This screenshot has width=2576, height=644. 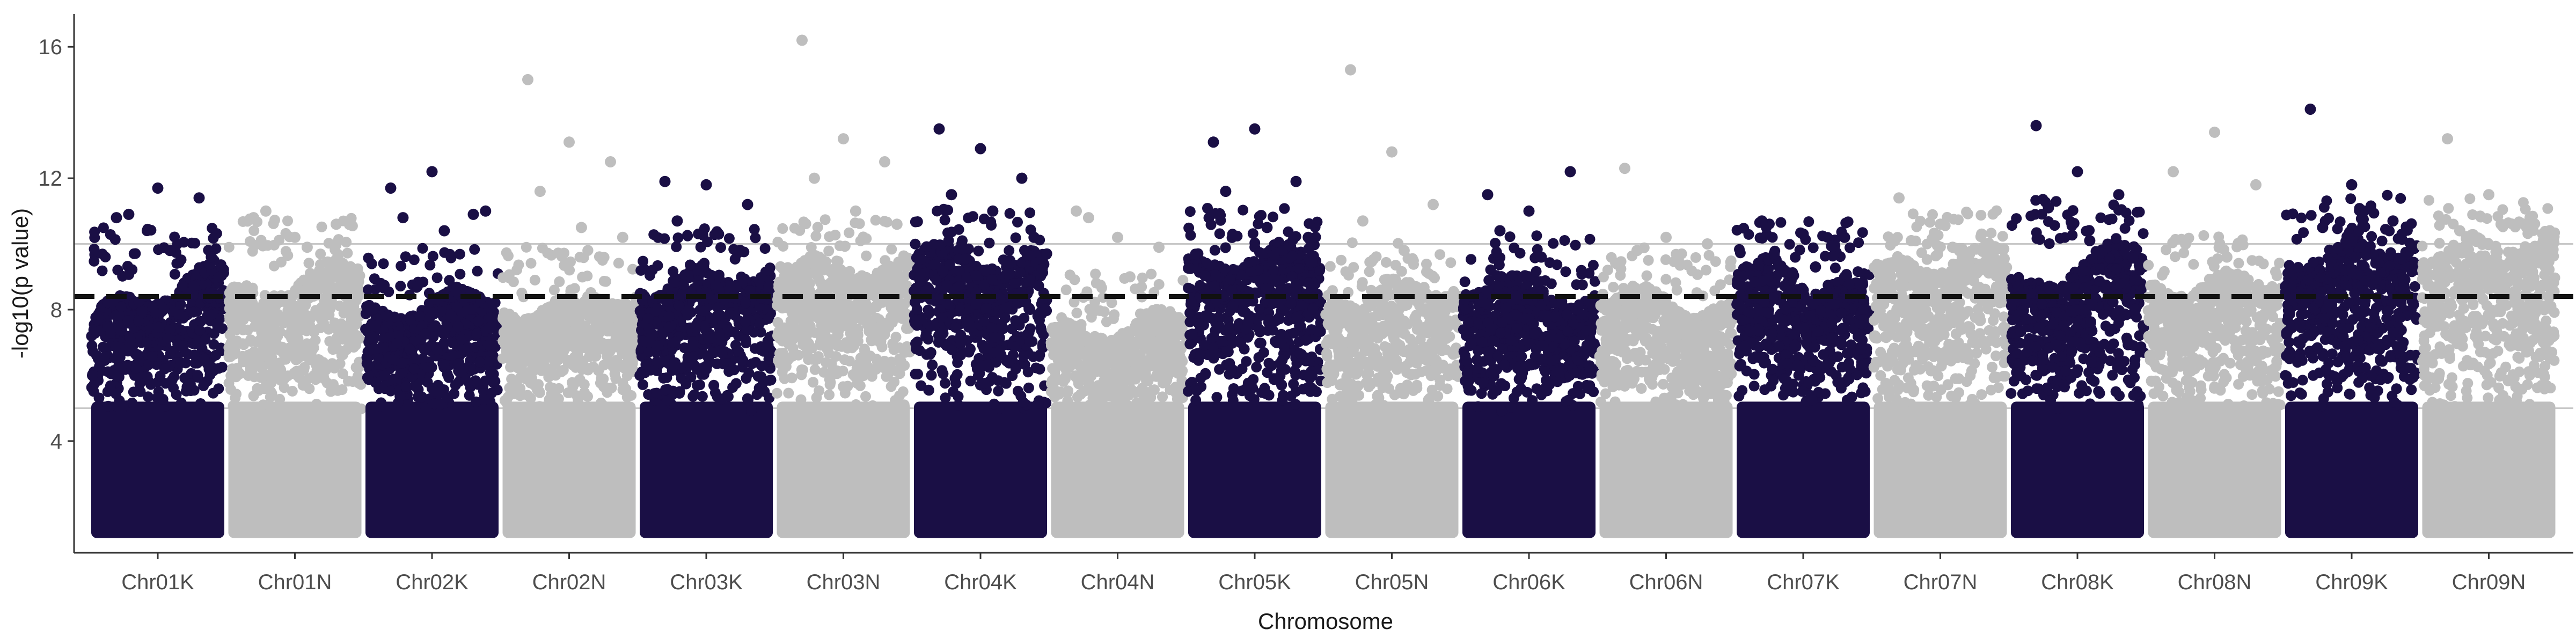 I want to click on dense-points-Chr02N, so click(x=569, y=469).